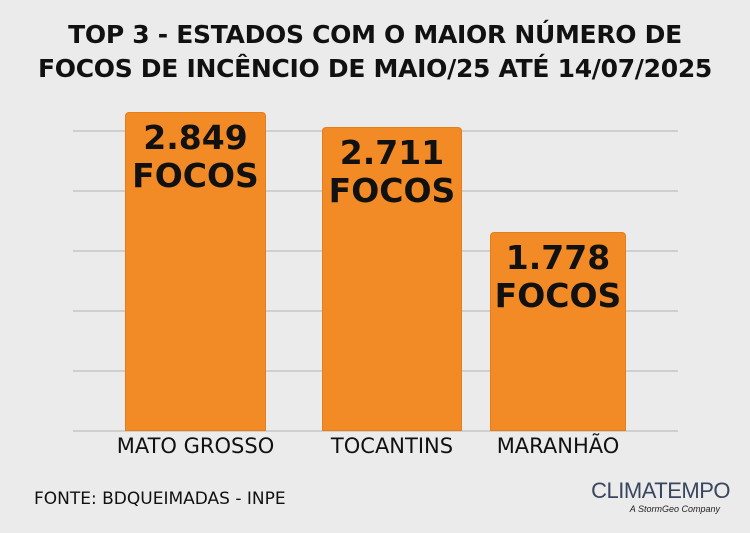  I want to click on bar: 2.849 FOCOS, so click(195, 271).